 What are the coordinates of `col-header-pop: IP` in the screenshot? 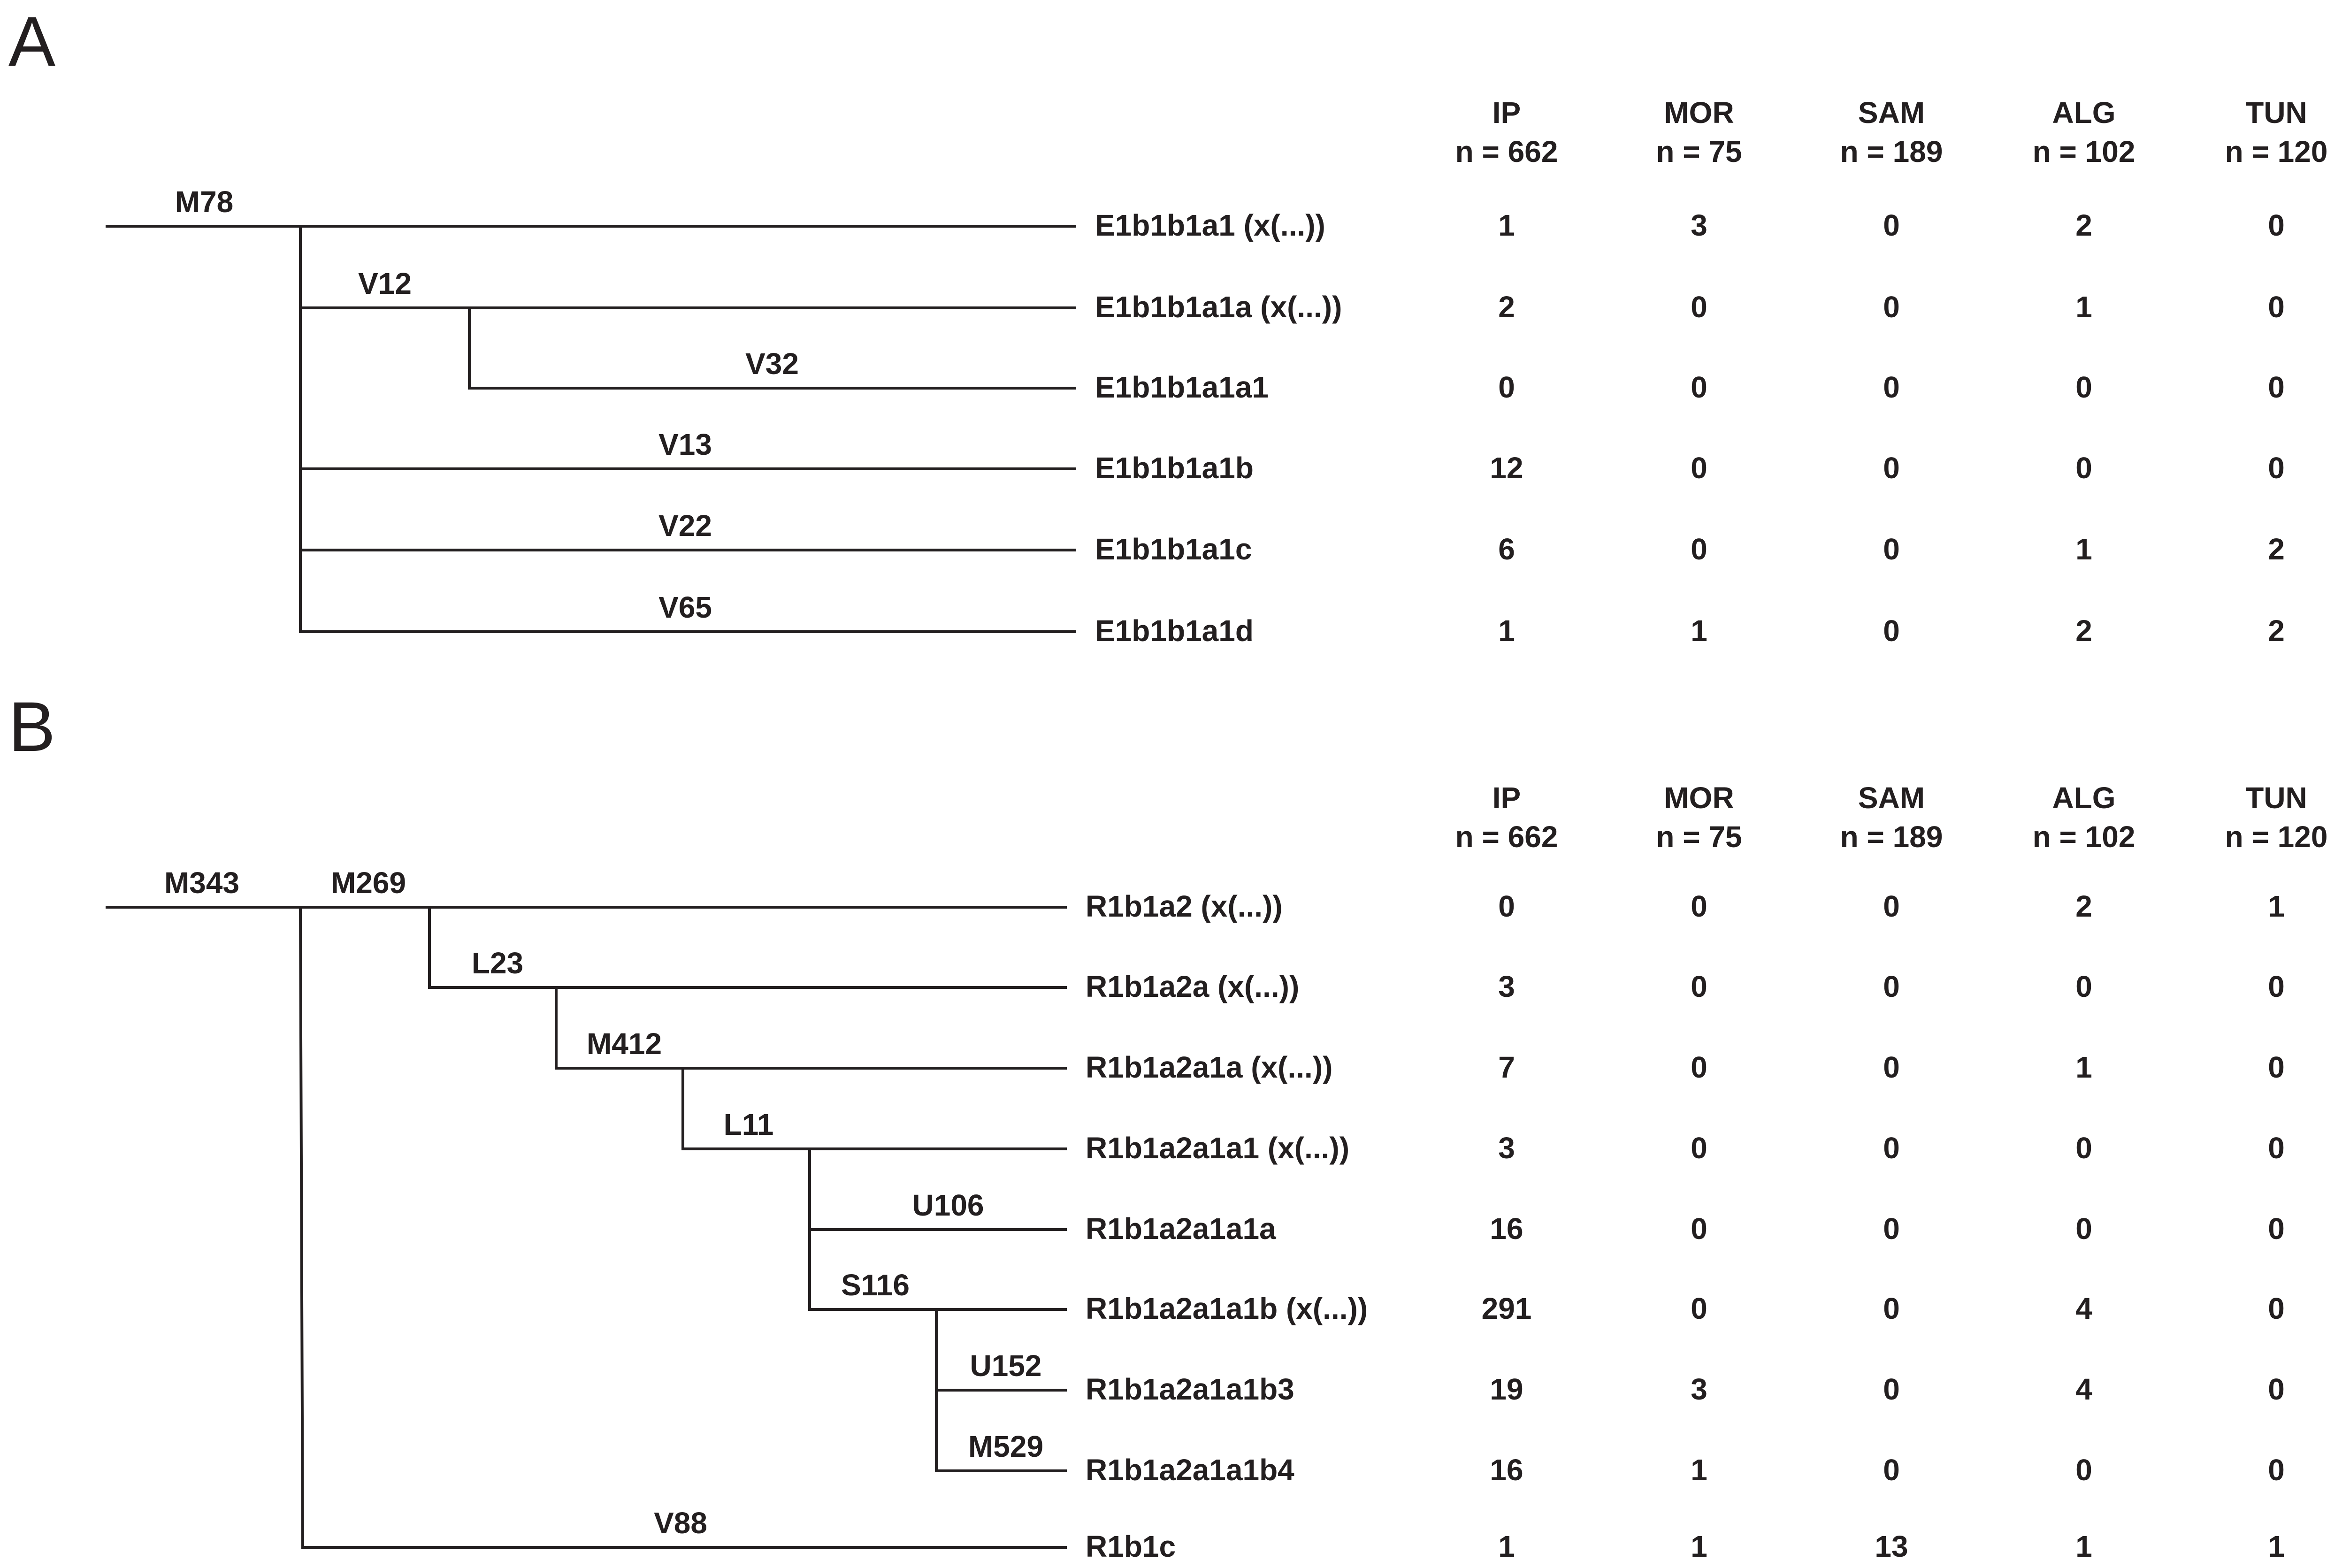 It's located at (1506, 113).